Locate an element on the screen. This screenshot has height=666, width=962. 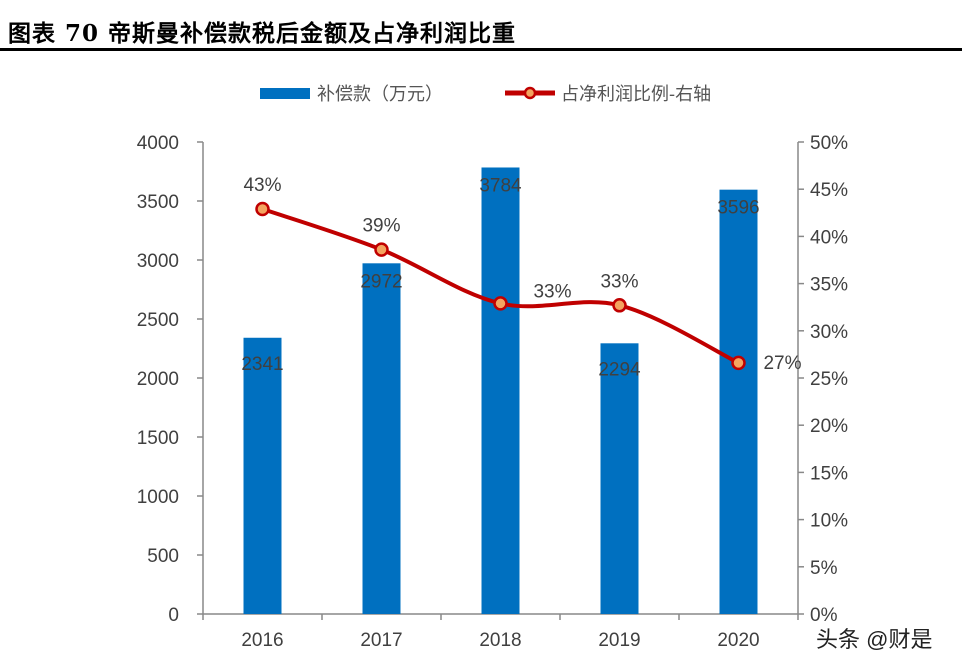
x-tick-label: 2020 is located at coordinates (738, 640).